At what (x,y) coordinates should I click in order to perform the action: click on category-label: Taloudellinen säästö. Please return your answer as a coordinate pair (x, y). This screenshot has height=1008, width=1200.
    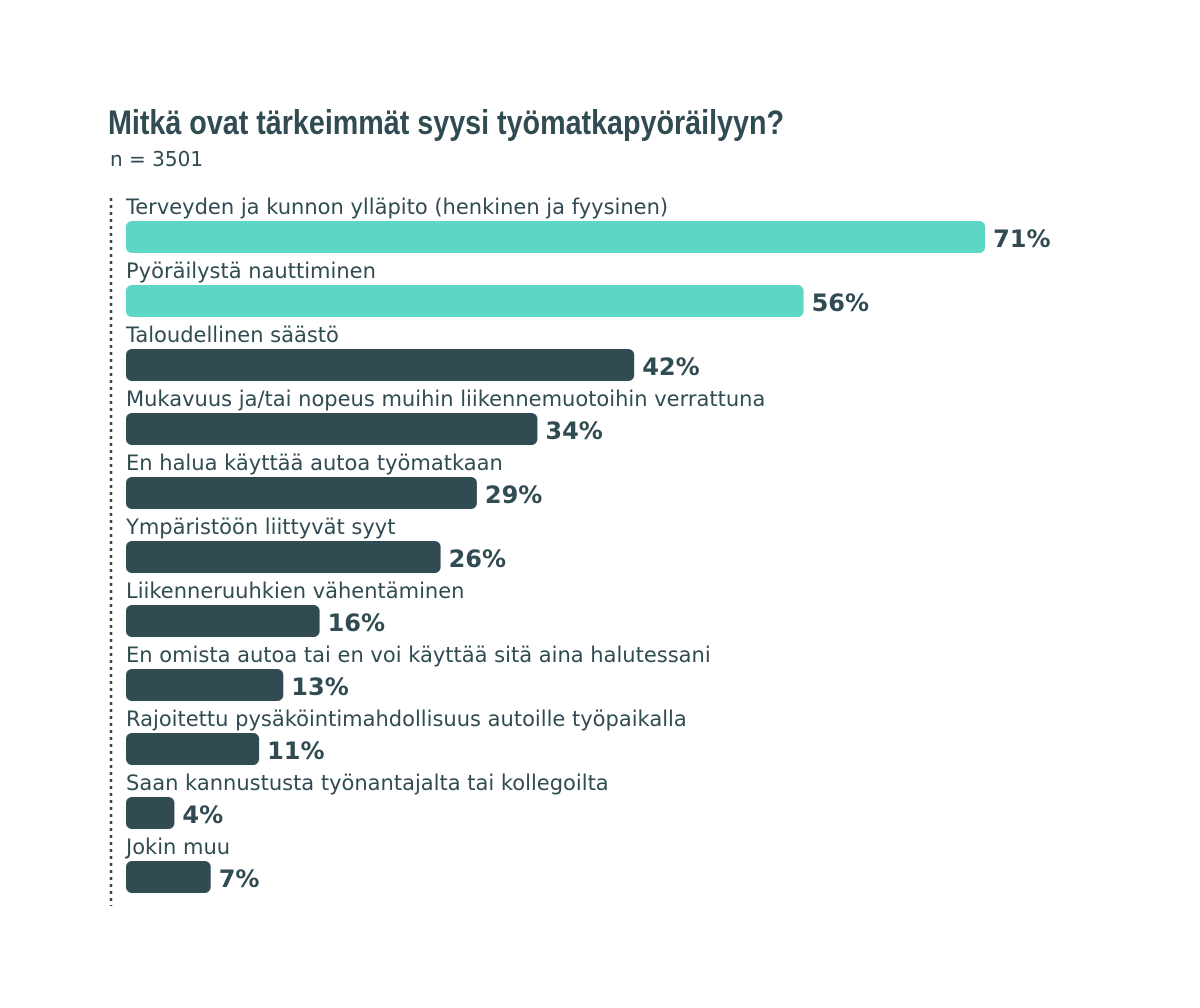
    Looking at the image, I should click on (232, 335).